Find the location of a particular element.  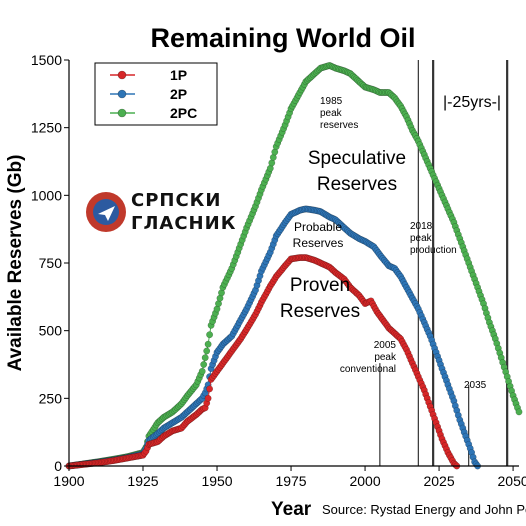

legend-label-2P: 2P is located at coordinates (178, 94).